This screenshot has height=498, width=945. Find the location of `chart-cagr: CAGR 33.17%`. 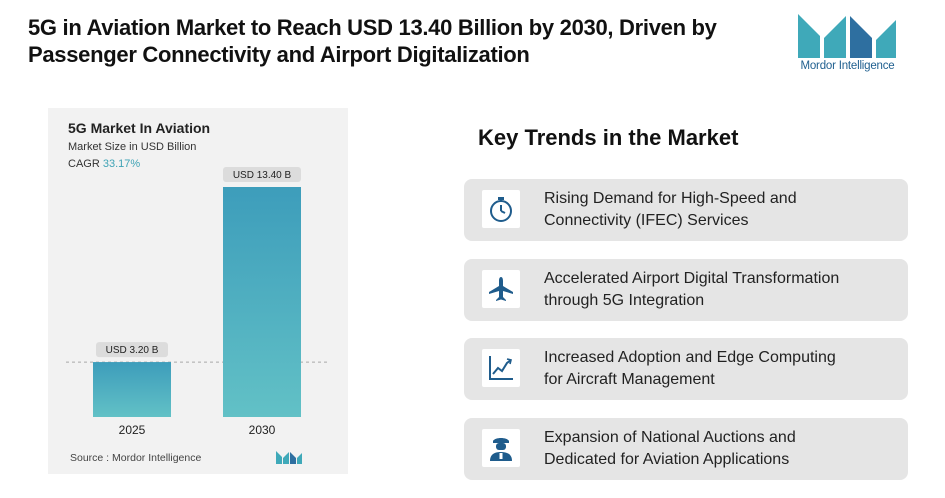

chart-cagr: CAGR 33.17% is located at coordinates (104, 164).